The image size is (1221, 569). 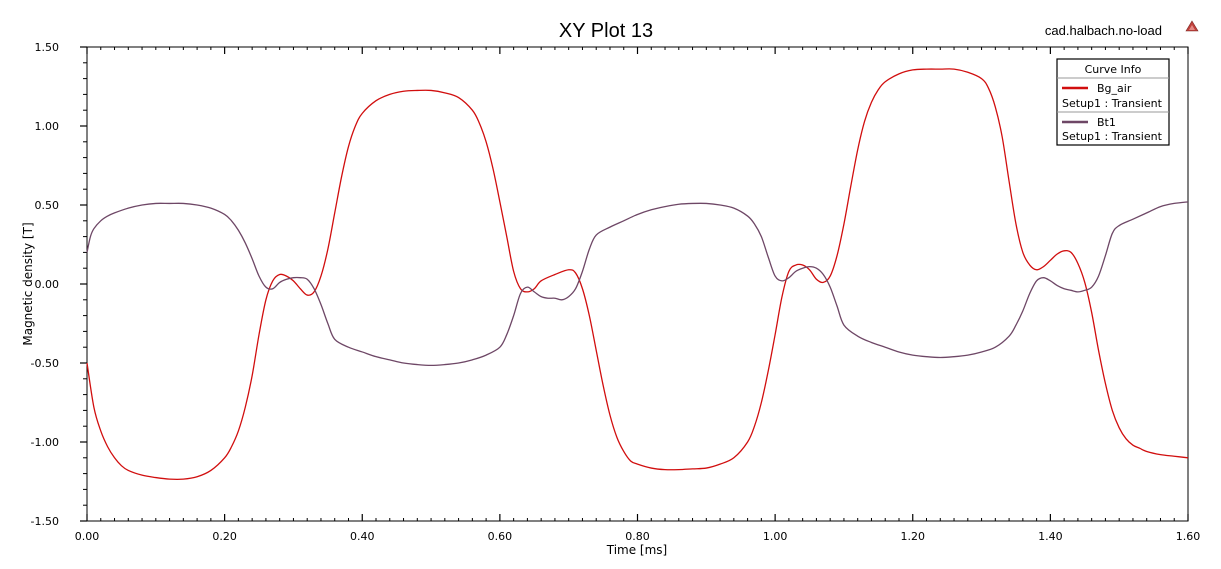 What do you see at coordinates (606, 31) in the screenshot?
I see `chart-title: XY Plot 13` at bounding box center [606, 31].